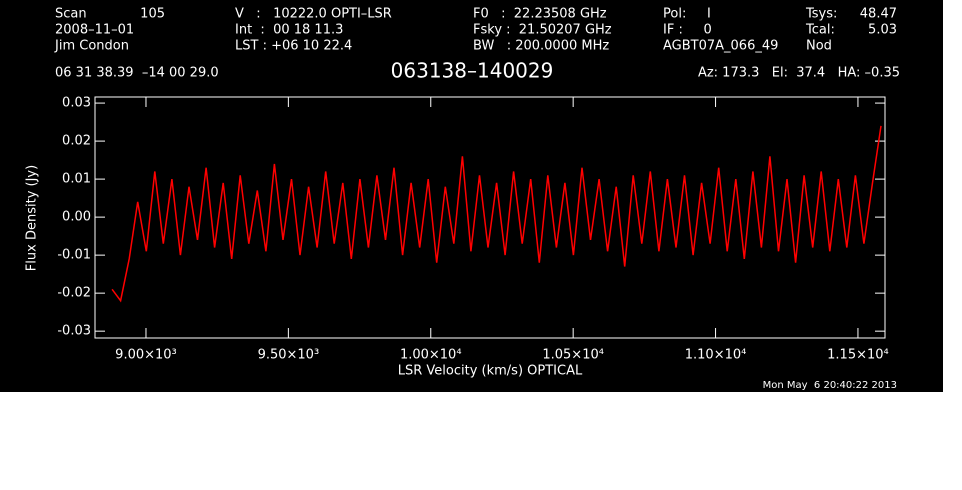 Image resolution: width=962 pixels, height=490 pixels. What do you see at coordinates (313, 14) in the screenshot?
I see `velocity: V : 10222.0 OPTI–LSR` at bounding box center [313, 14].